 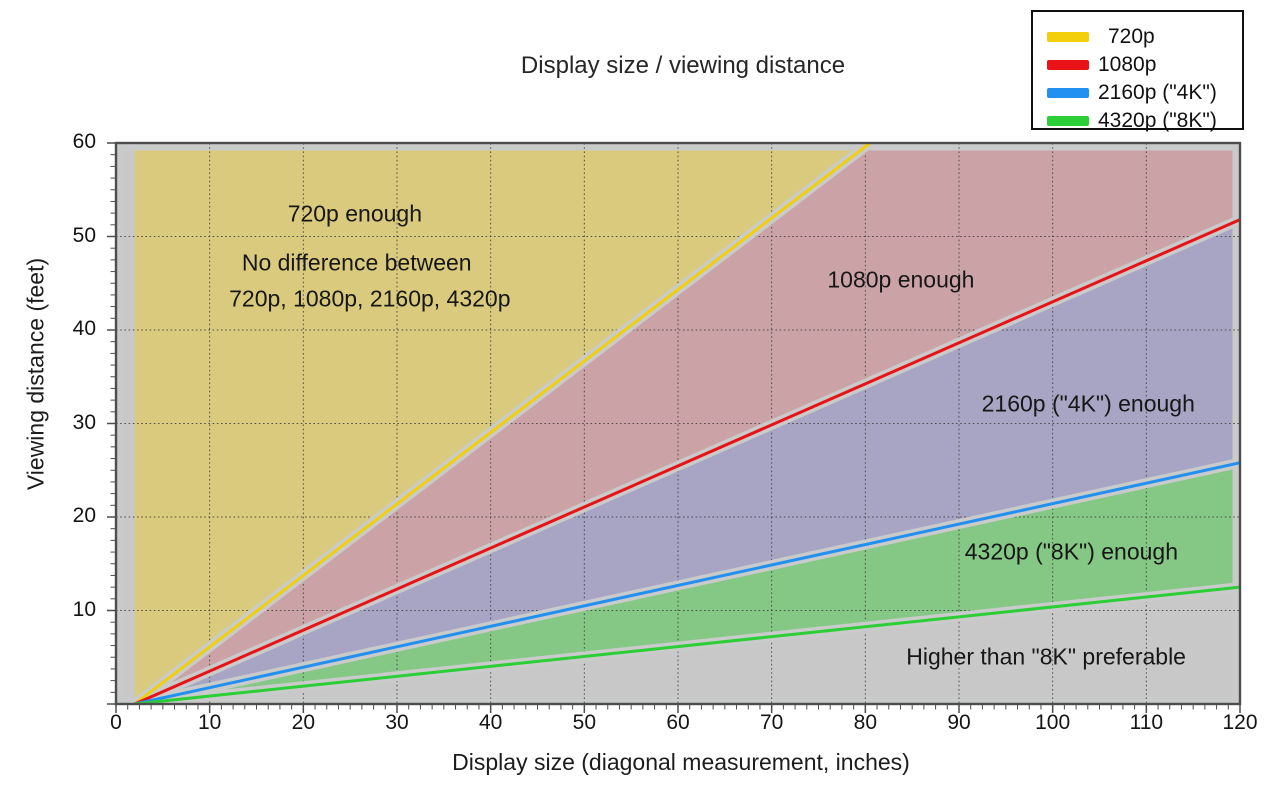 I want to click on legend-item: 4320p ("8K"), so click(x=1144, y=121).